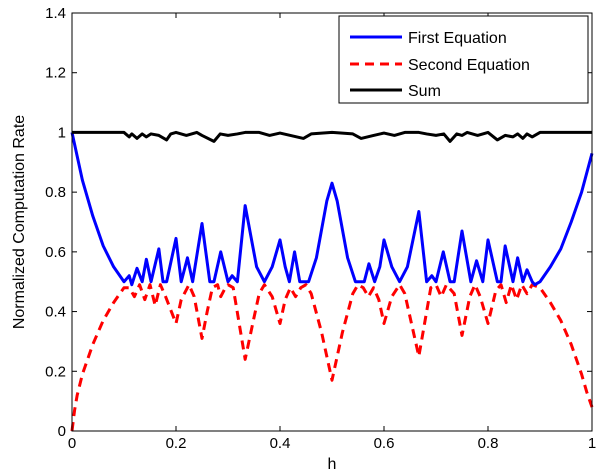  What do you see at coordinates (62, 431) in the screenshot?
I see `y-tick-label: 0` at bounding box center [62, 431].